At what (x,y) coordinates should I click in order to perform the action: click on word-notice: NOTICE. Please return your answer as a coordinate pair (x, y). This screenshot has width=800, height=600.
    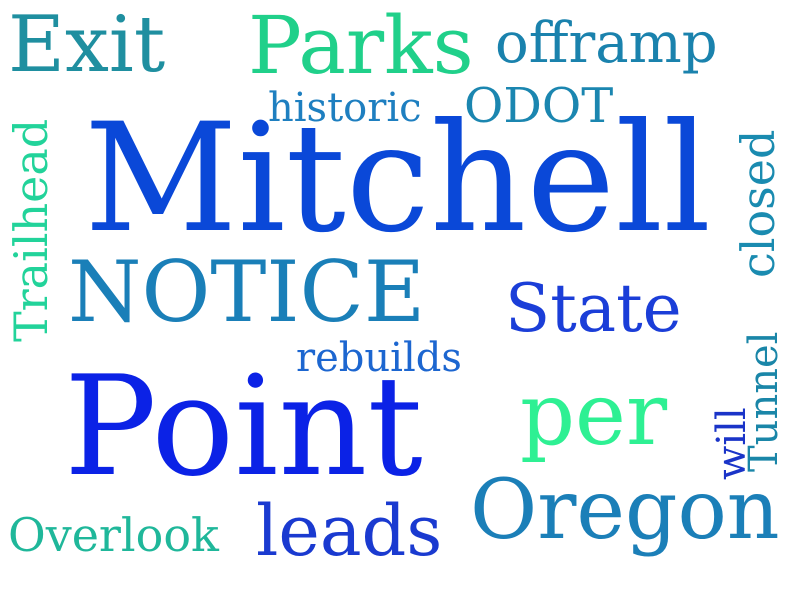
    Looking at the image, I should click on (247, 292).